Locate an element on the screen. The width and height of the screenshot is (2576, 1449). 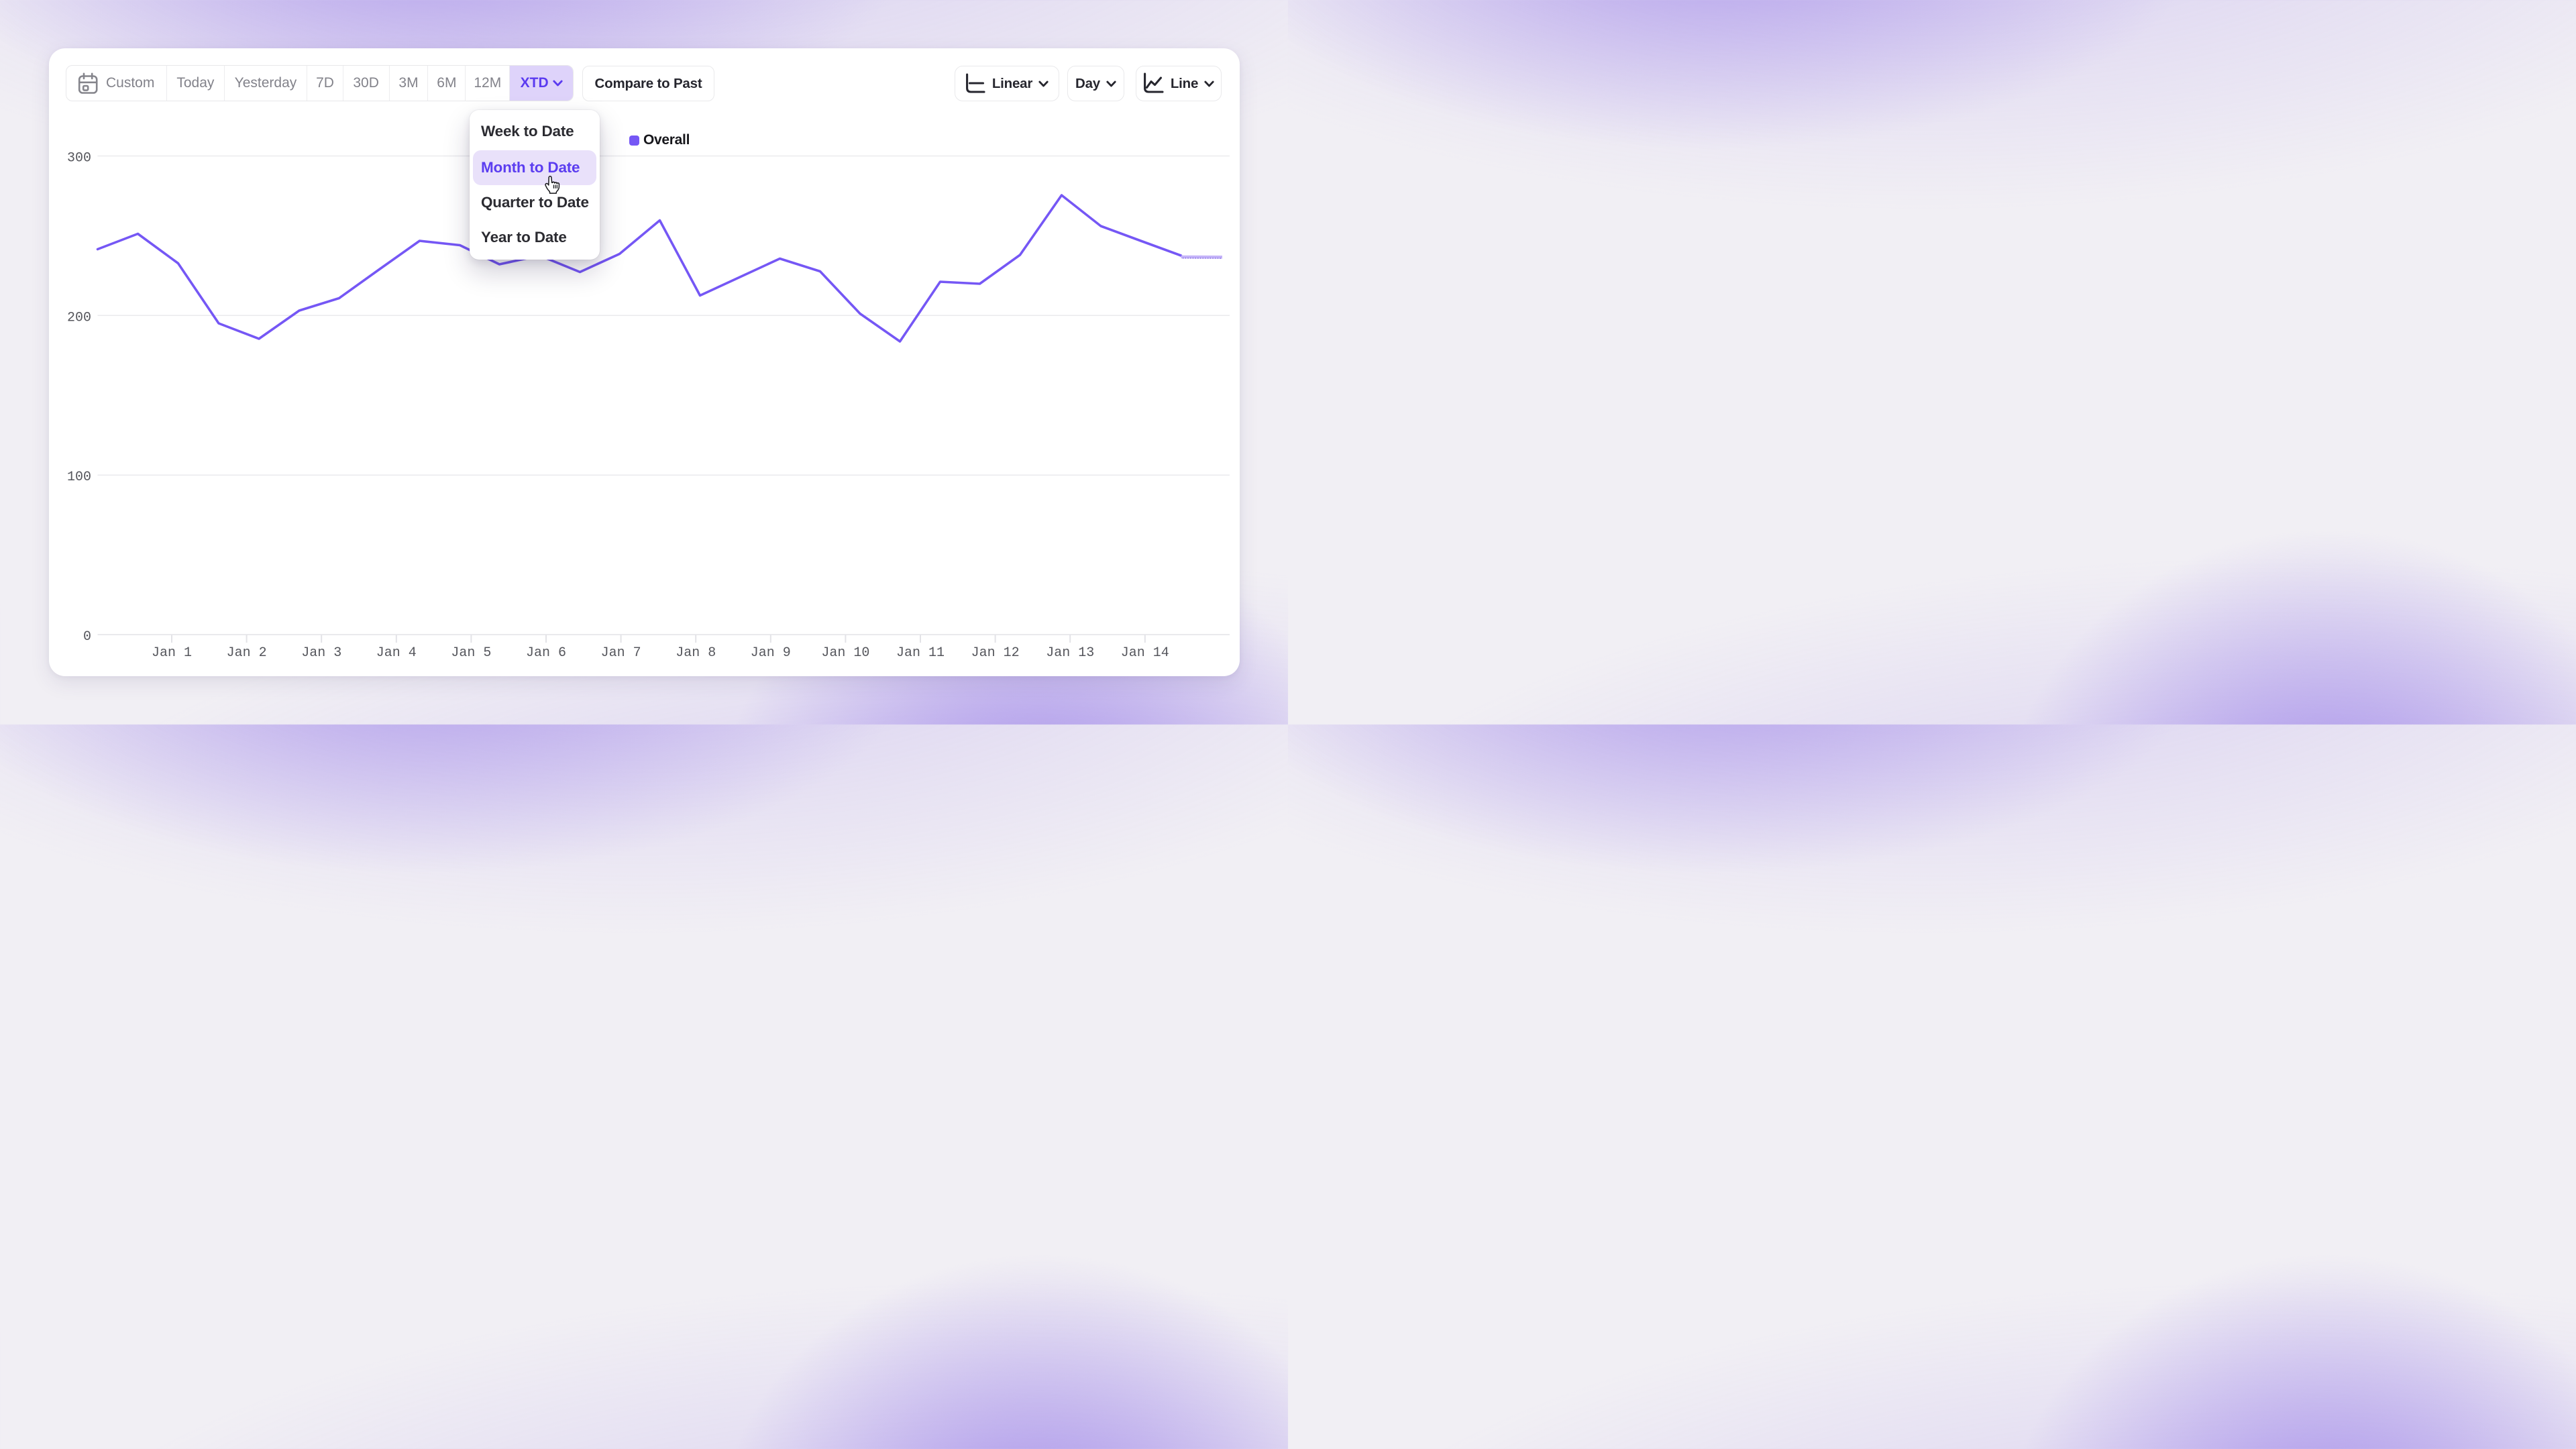
svg-text: Jan 3 is located at coordinates (321, 653).